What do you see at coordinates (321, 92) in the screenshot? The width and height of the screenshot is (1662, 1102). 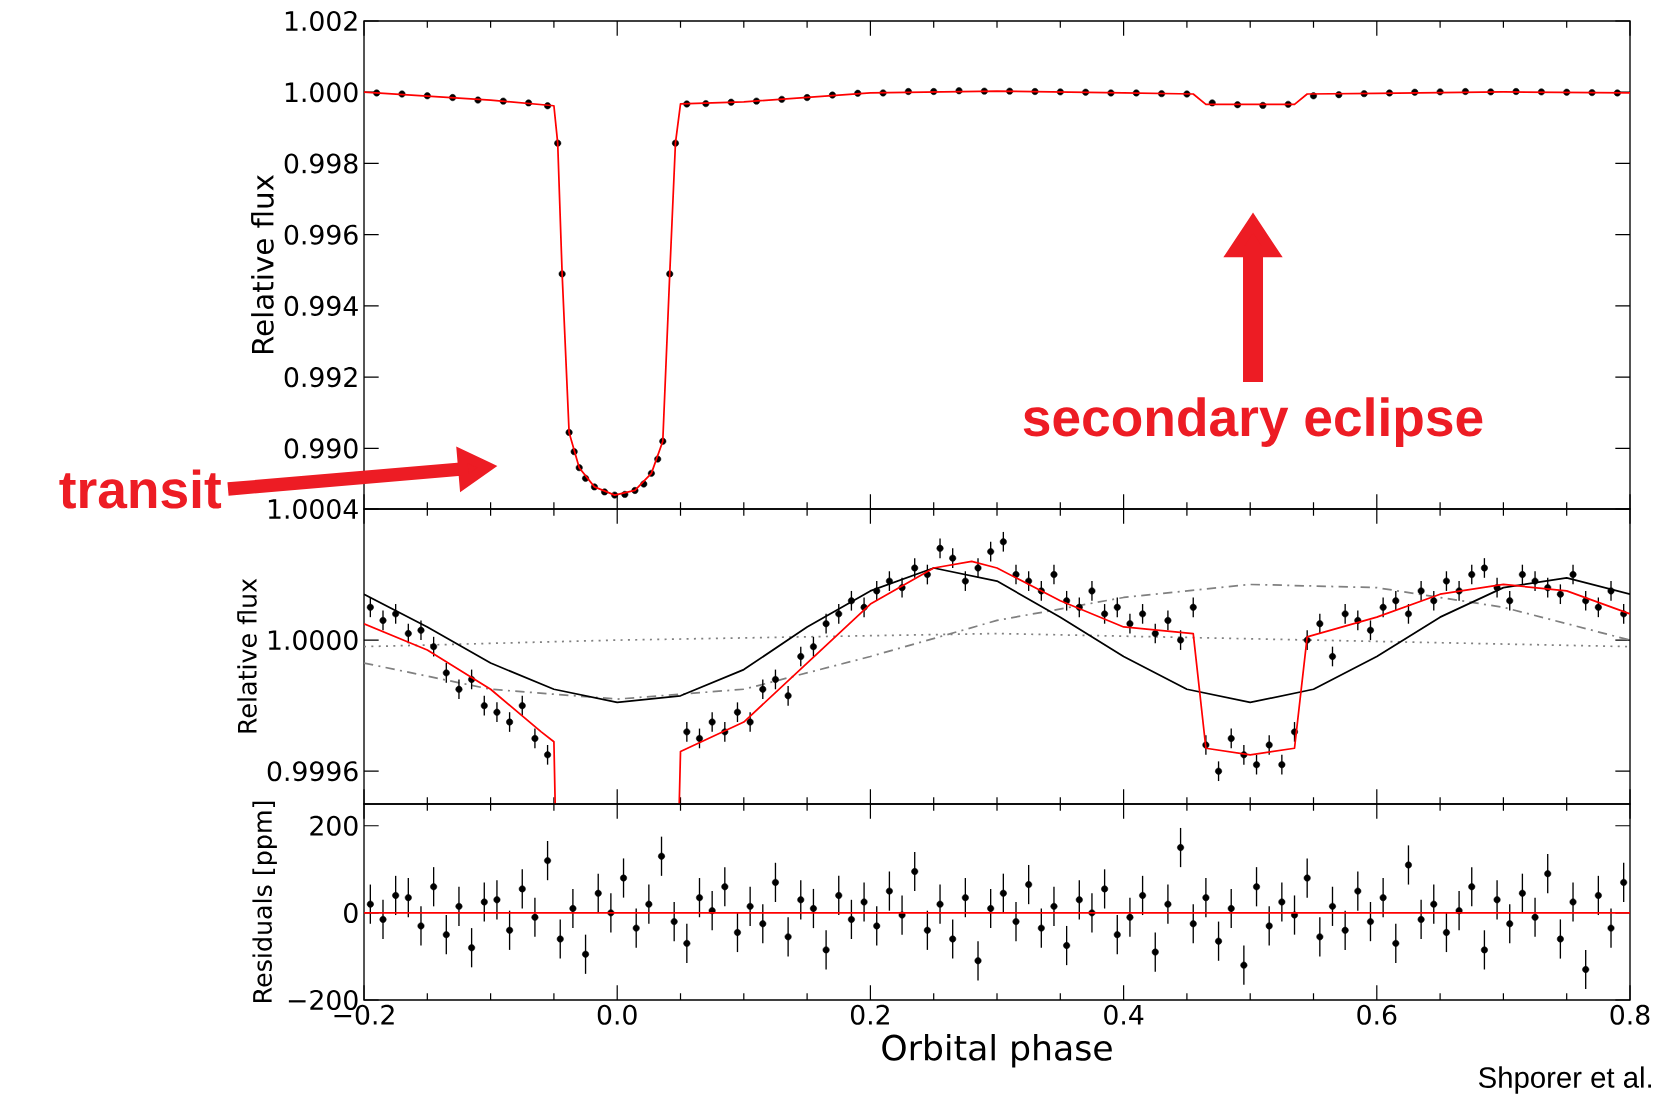 I see `y-tick-label: 1.000` at bounding box center [321, 92].